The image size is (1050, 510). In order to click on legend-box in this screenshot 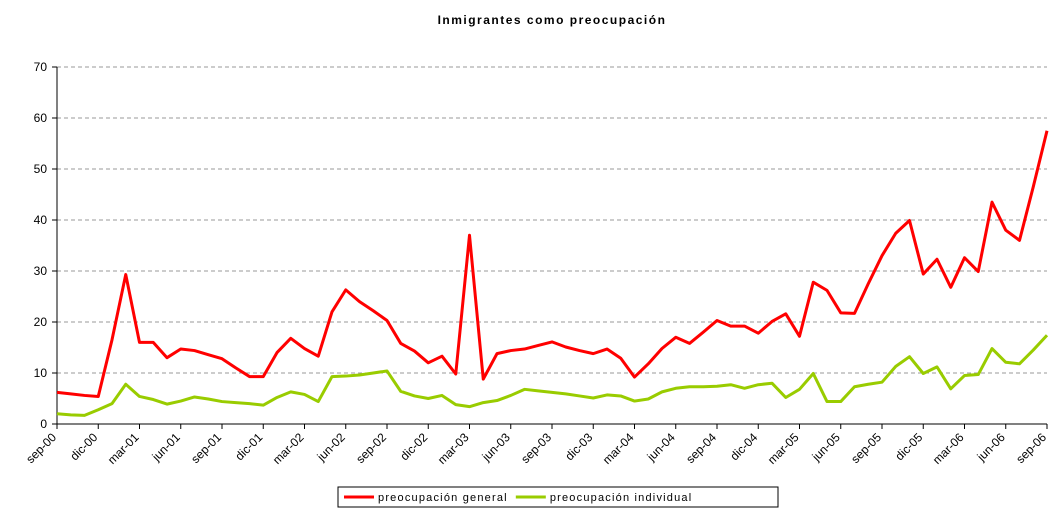, I will do `click(558, 497)`.